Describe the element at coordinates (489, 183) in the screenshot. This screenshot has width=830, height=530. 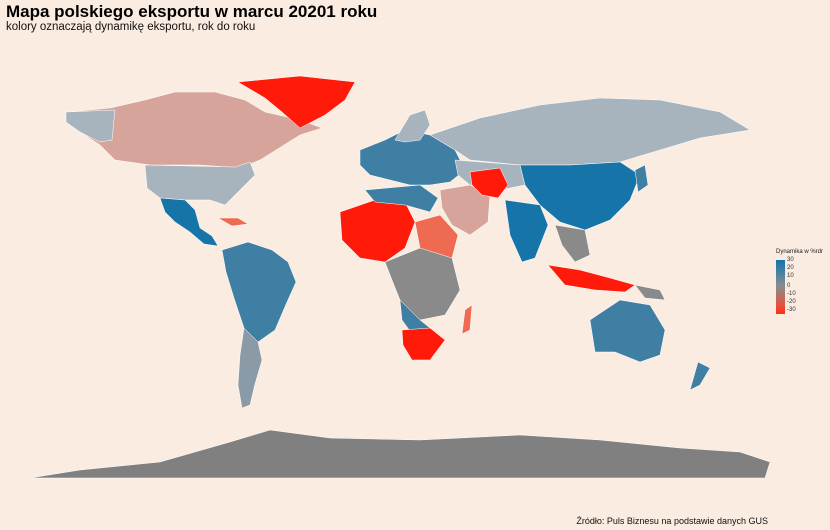
I see `region-iran-afghanistan` at that location.